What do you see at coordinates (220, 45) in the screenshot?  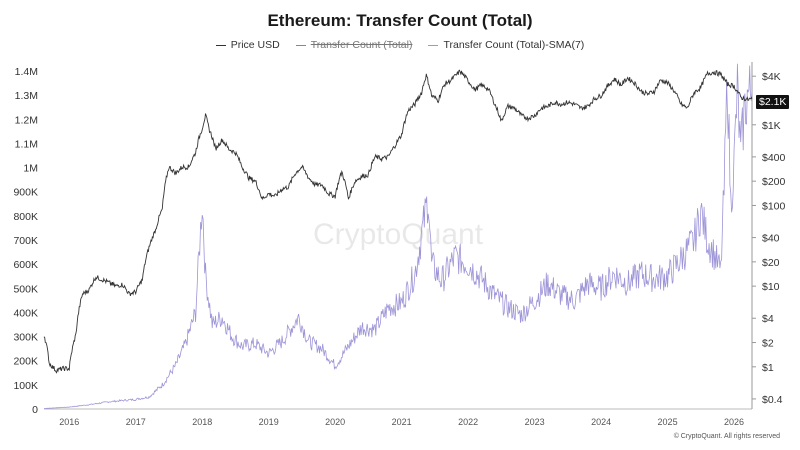 I see `legend-swatch-price` at bounding box center [220, 45].